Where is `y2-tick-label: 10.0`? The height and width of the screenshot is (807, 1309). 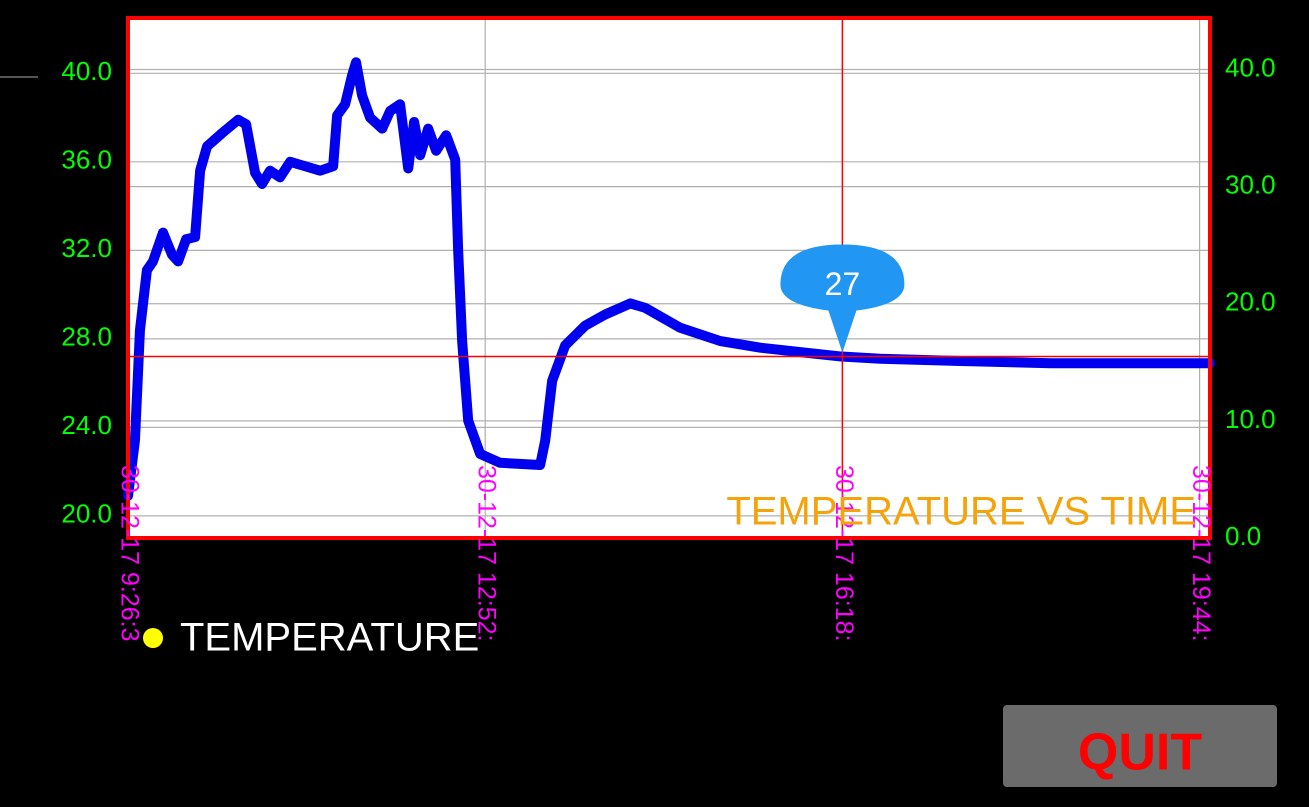 y2-tick-label: 10.0 is located at coordinates (1250, 419).